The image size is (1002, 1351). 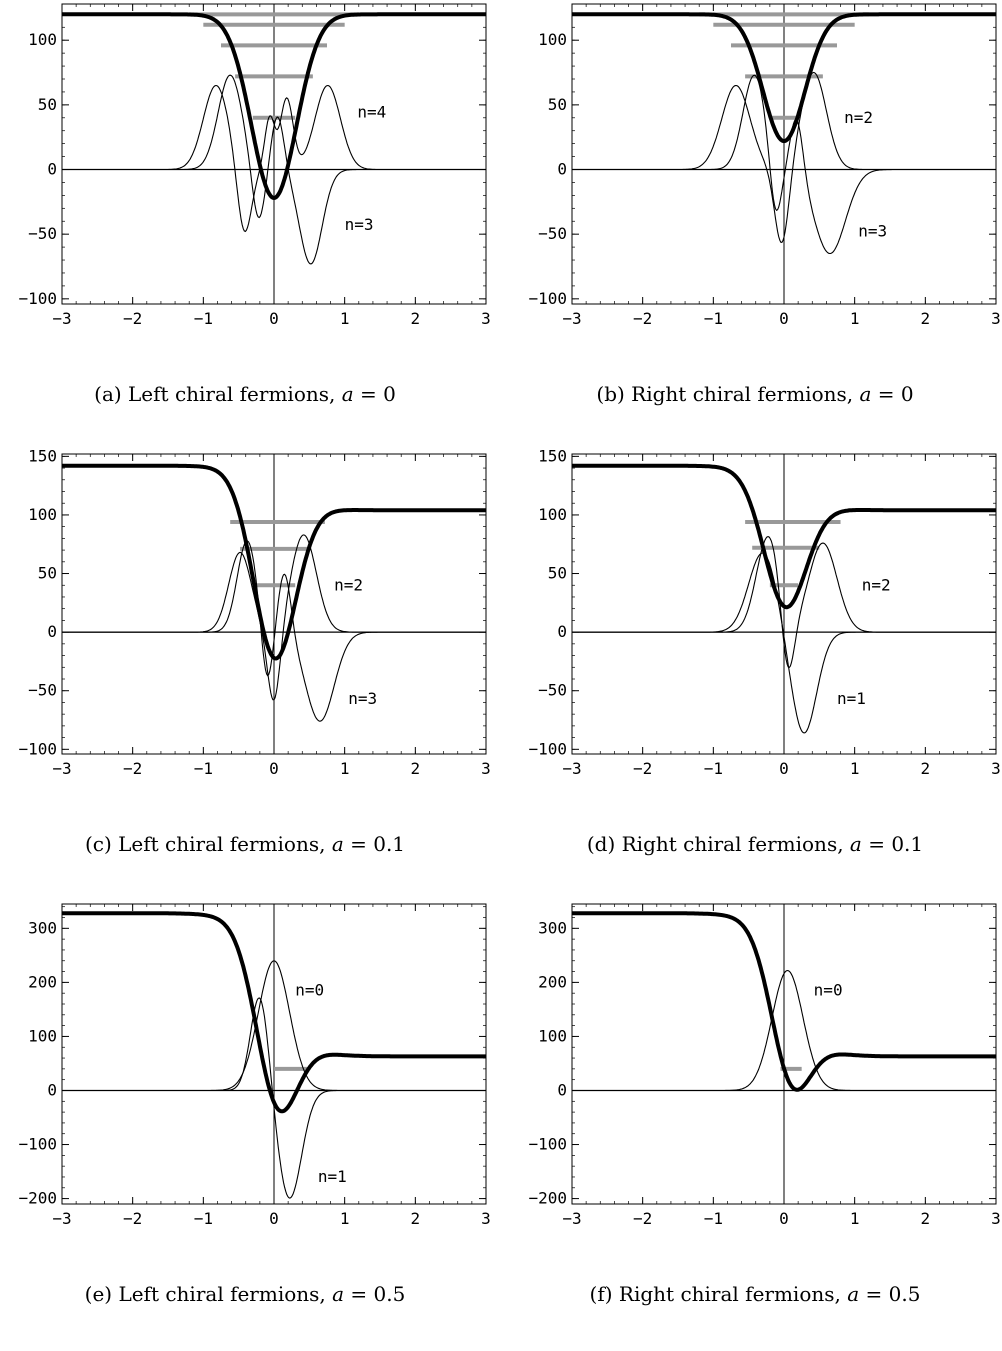 I want to click on y-tick-label: −200, so click(x=547, y=1198).